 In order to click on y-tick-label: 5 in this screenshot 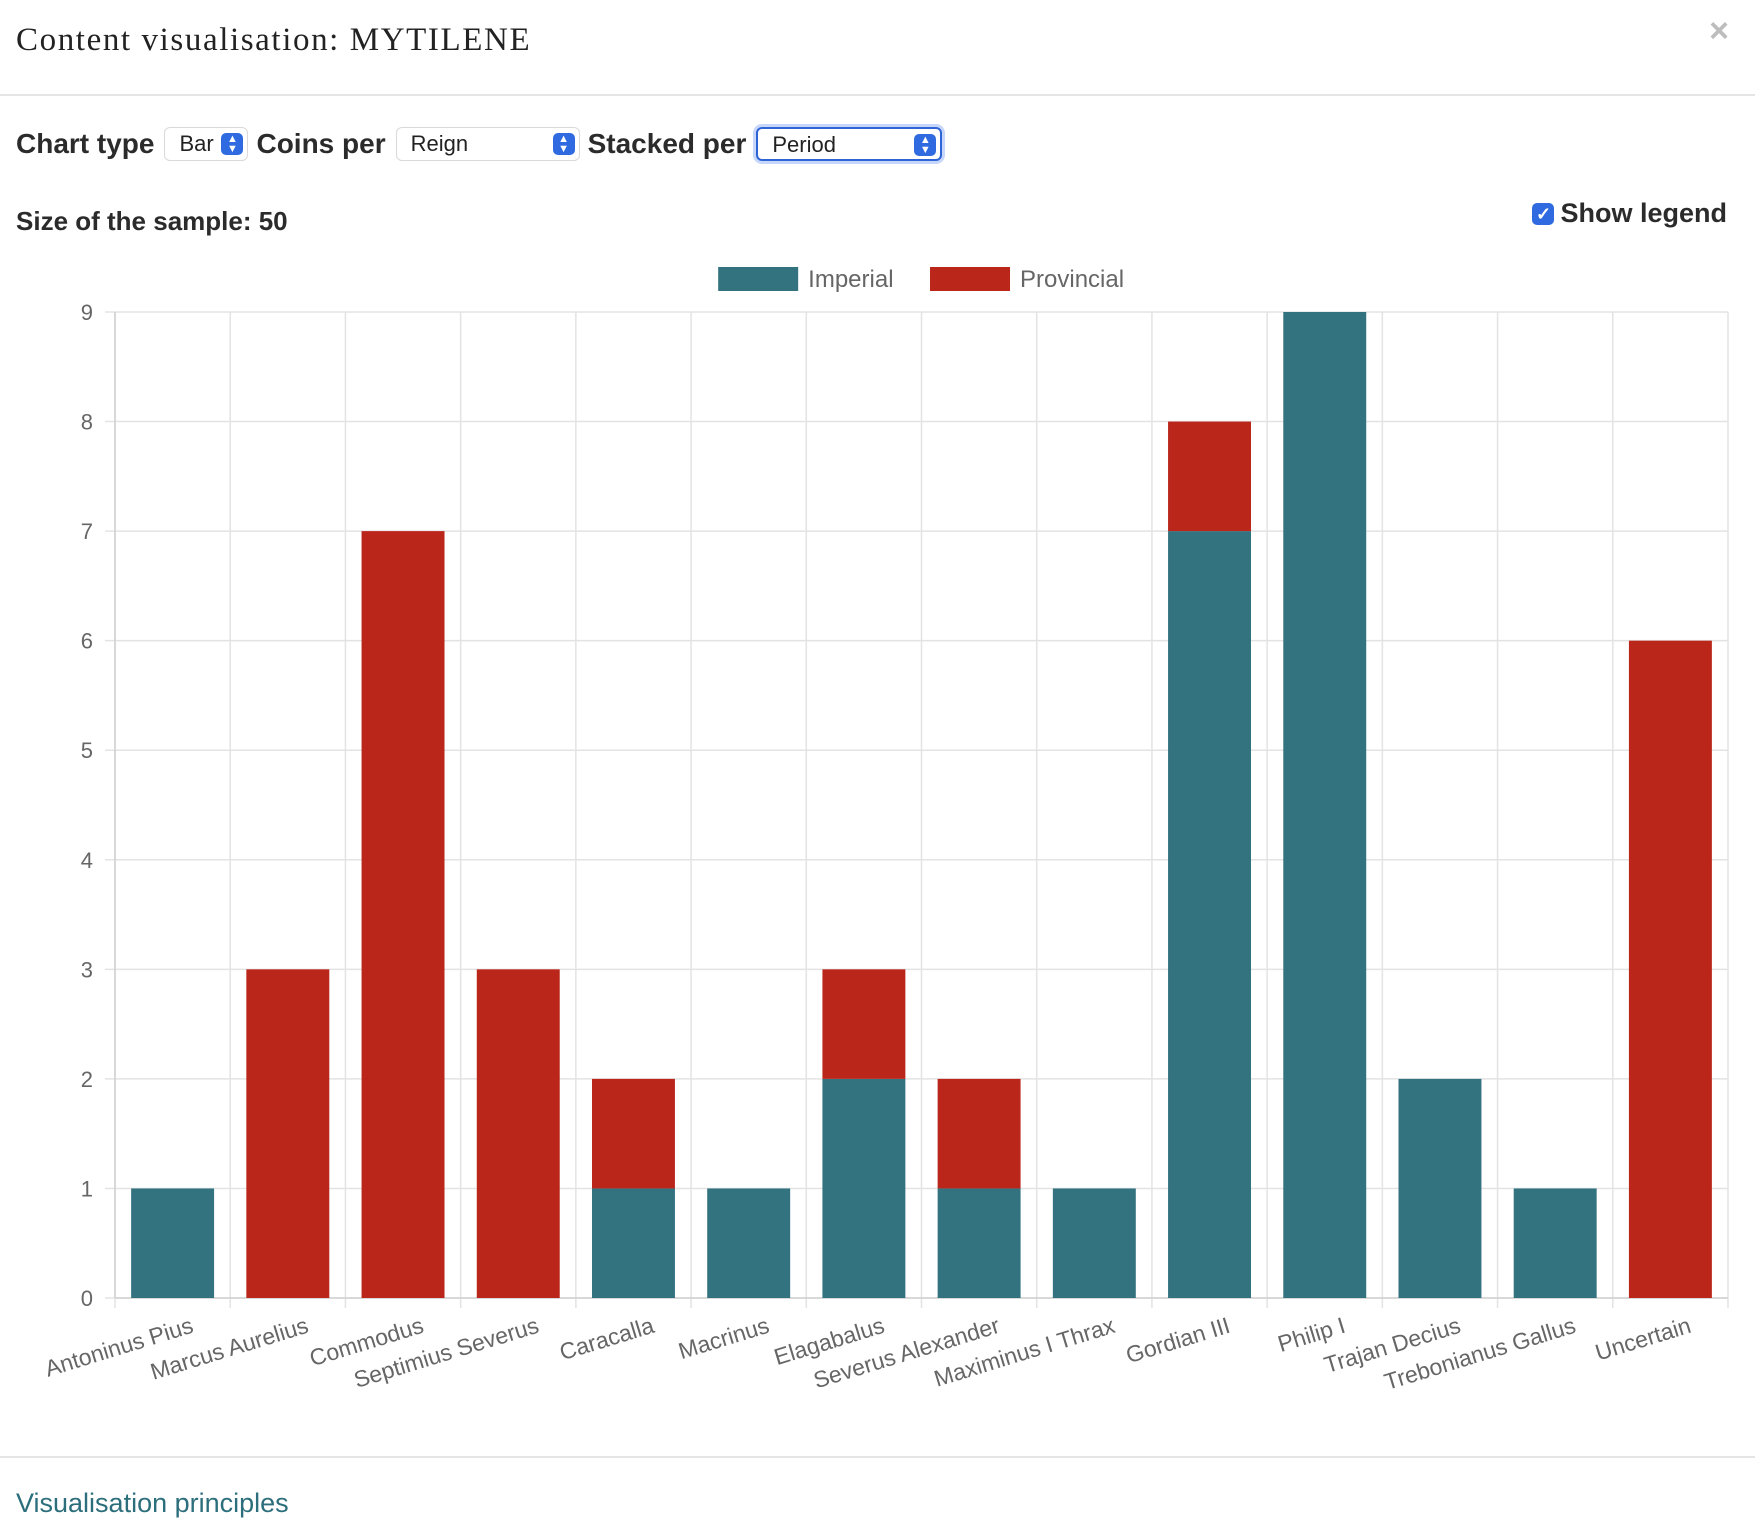, I will do `click(87, 750)`.